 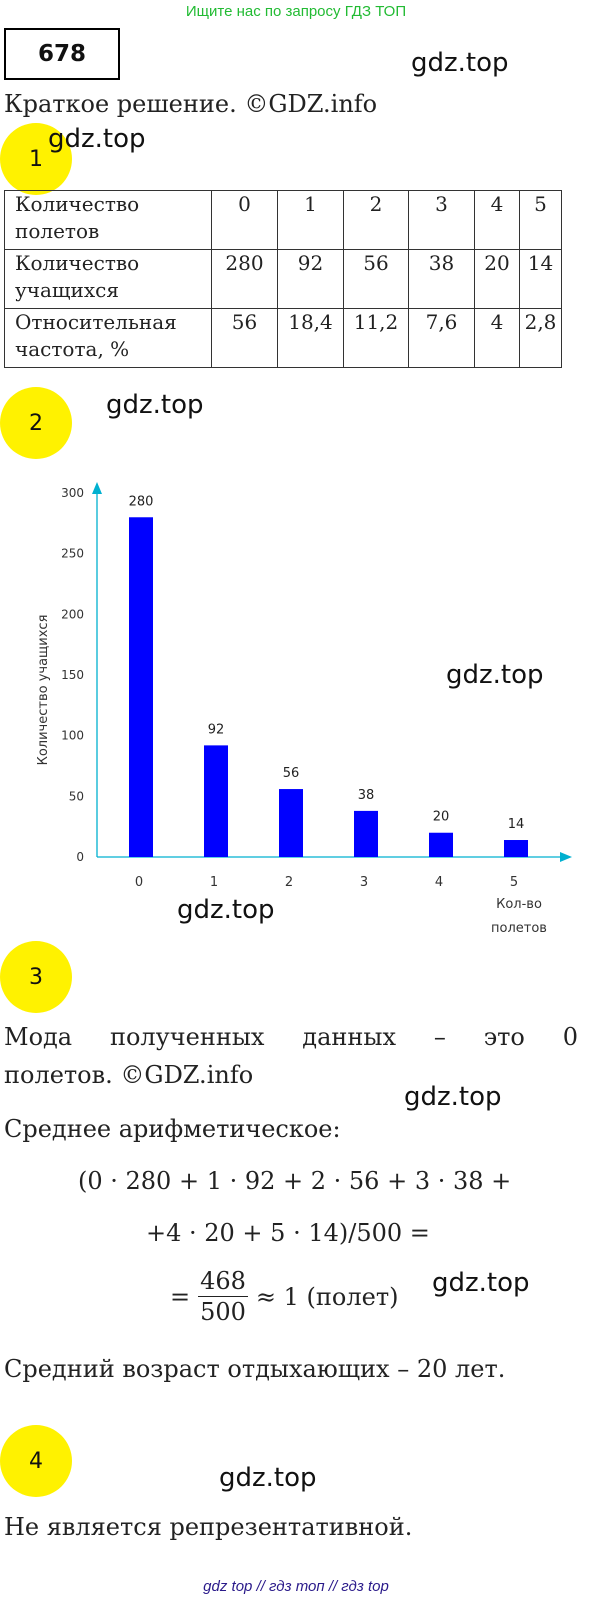 What do you see at coordinates (441, 220) in the screenshot?
I see `table-cell: 3` at bounding box center [441, 220].